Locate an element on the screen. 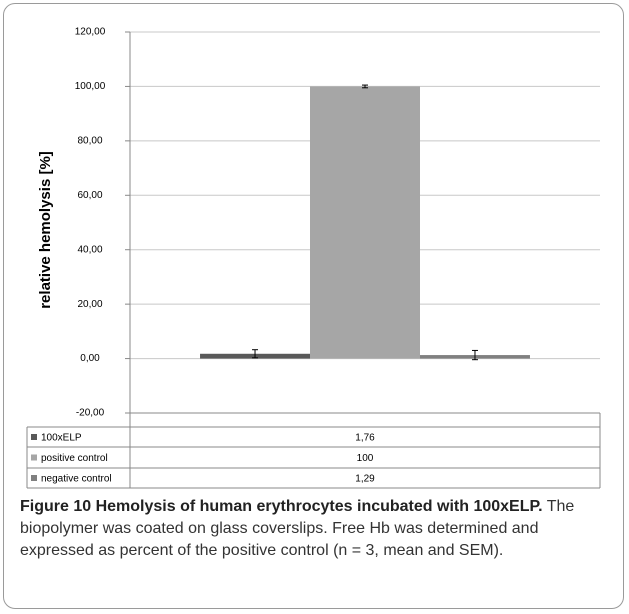 The image size is (629, 614). bar is located at coordinates (365, 222).